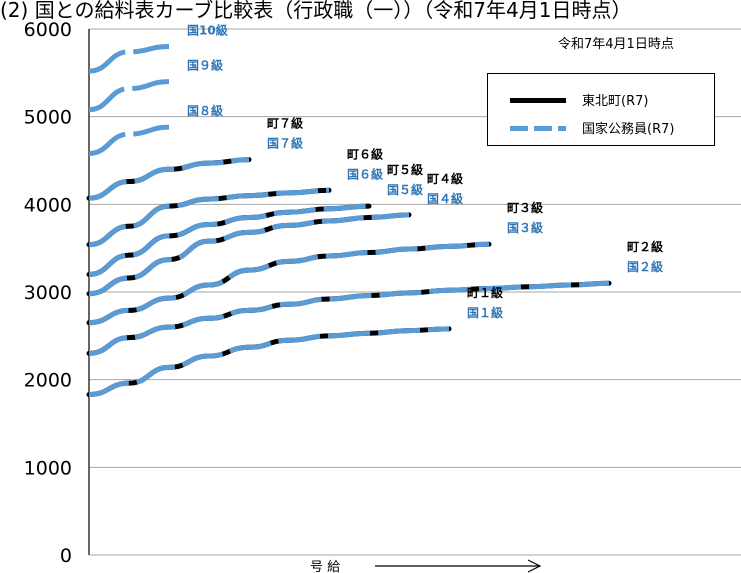  What do you see at coordinates (534, 566) in the screenshot?
I see `x-axis-arrow-head` at bounding box center [534, 566].